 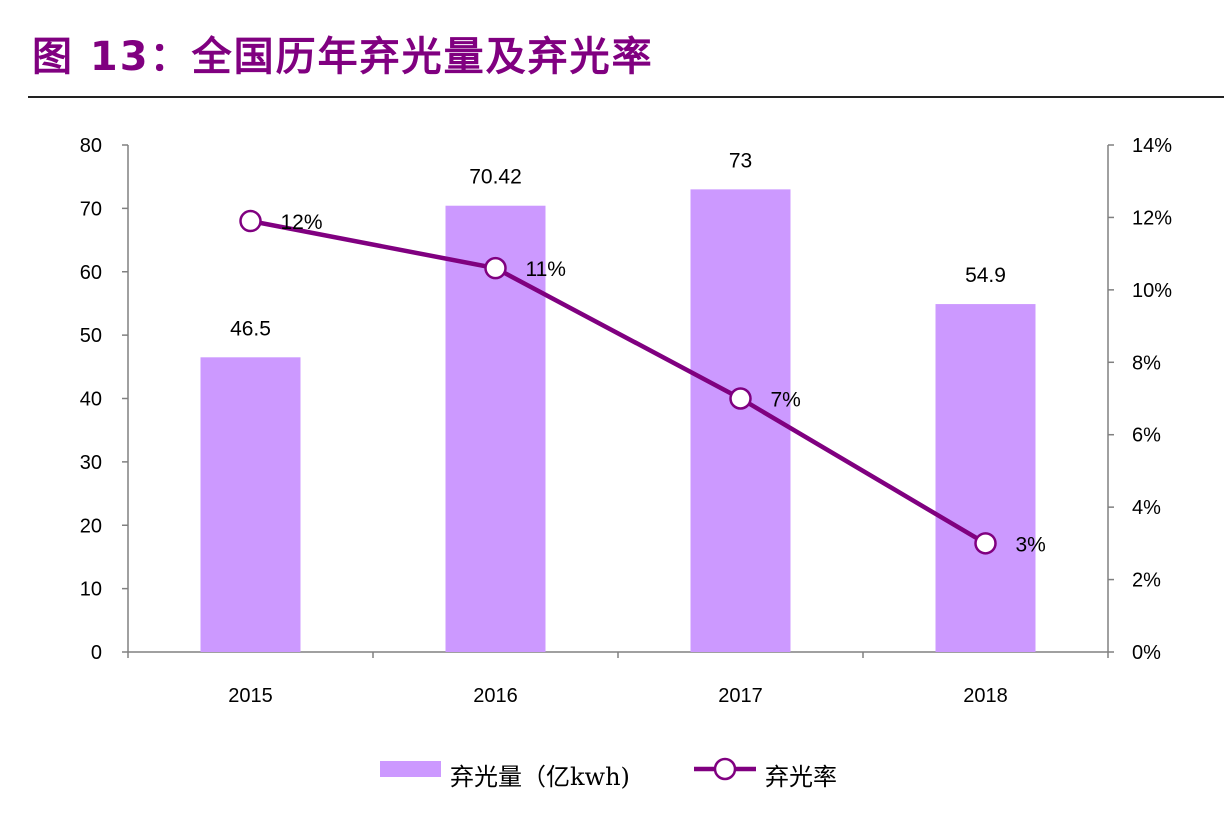 What do you see at coordinates (540, 777) in the screenshot?
I see `legend-bar-label: 弃光量（亿kwh)` at bounding box center [540, 777].